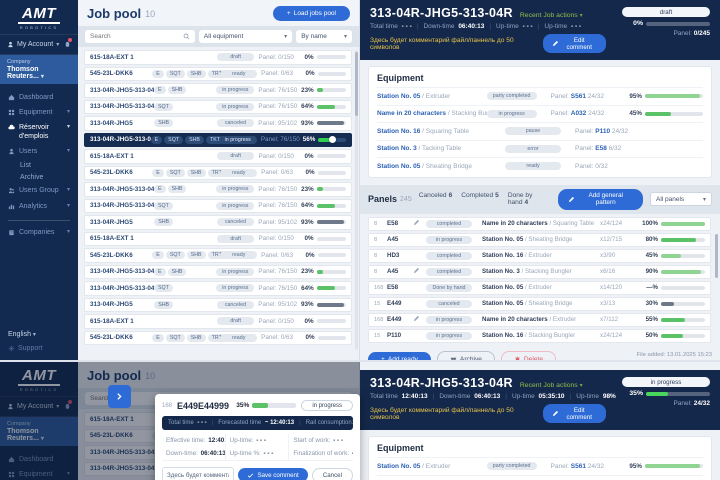 This screenshot has width=720, height=480. I want to click on equipment-filter-select: All equipment ▾, so click(245, 36).